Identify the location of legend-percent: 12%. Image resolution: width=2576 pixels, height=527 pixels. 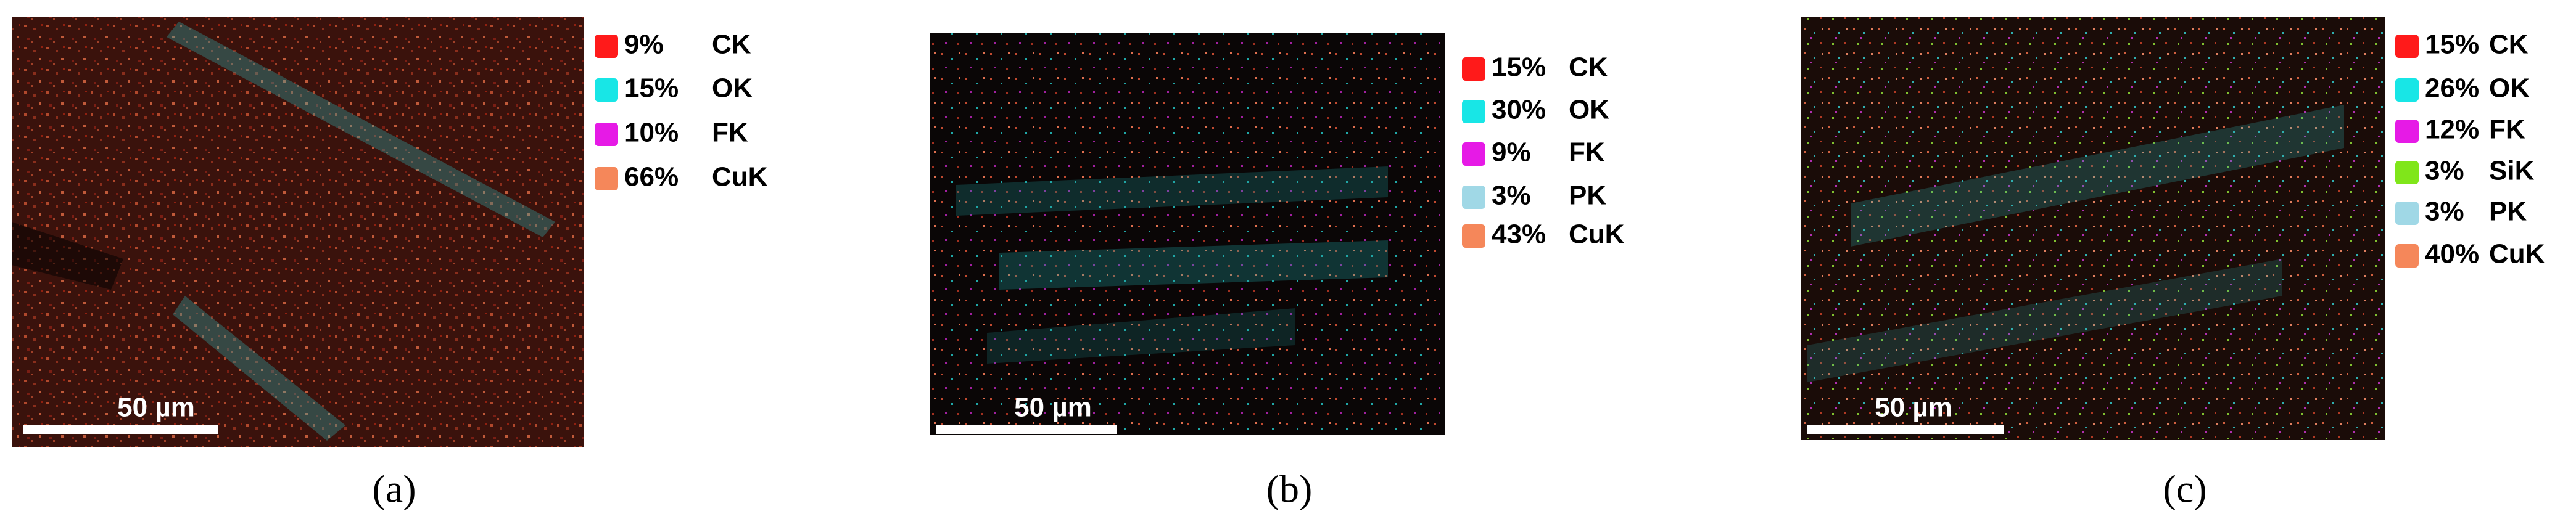
(2452, 130).